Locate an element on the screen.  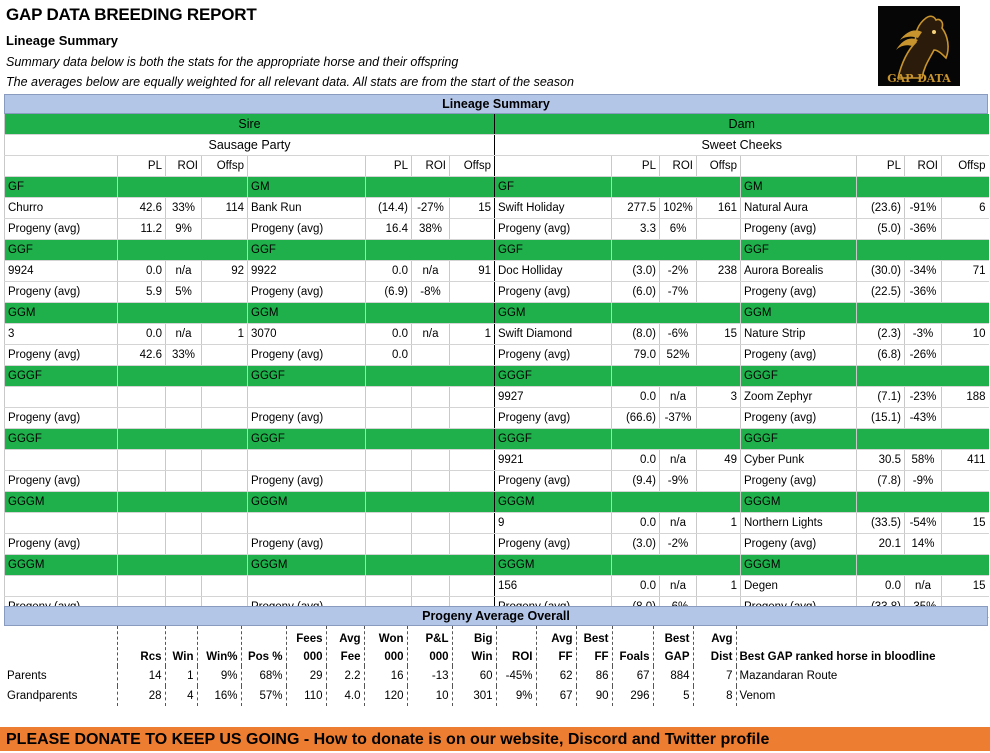
horse-pl: 42.6 is located at coordinates (141, 208).